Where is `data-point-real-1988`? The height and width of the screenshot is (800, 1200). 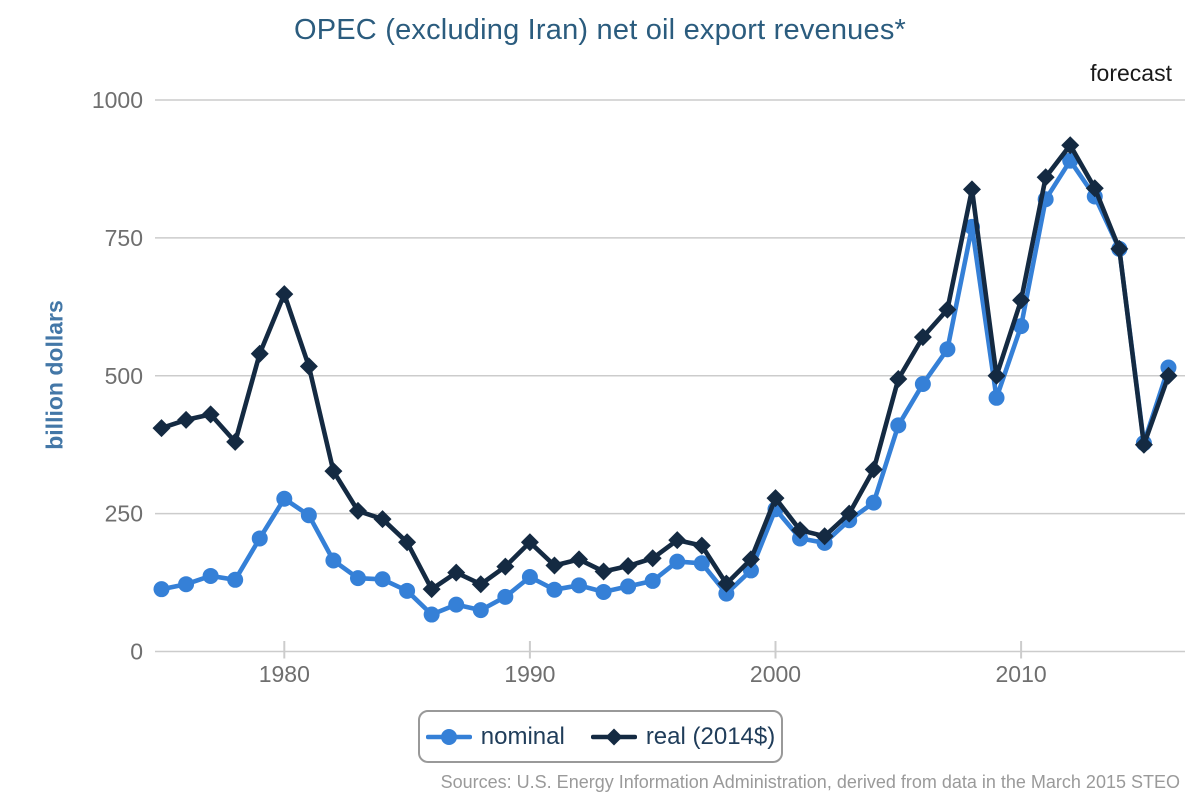
data-point-real-1988 is located at coordinates (480, 584).